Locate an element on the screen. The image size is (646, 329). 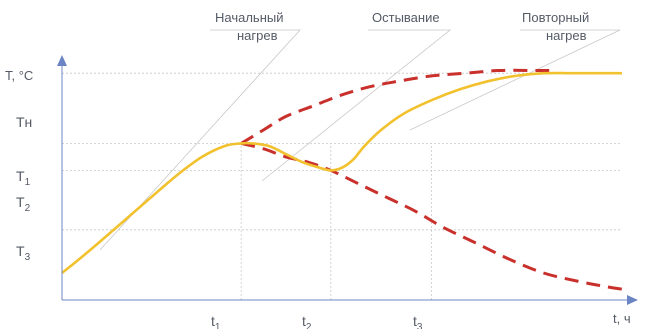
x-tick-label-t2: t2 is located at coordinates (307, 321).